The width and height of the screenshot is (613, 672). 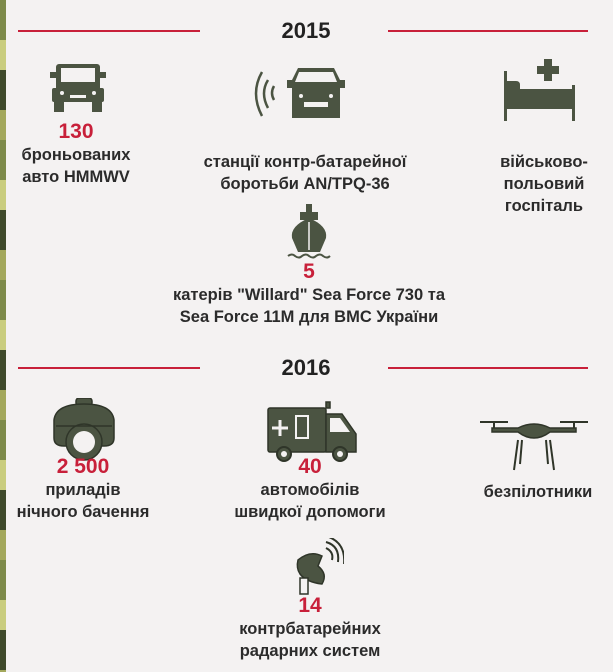 I want to click on year-heading: 2016, so click(x=306, y=367).